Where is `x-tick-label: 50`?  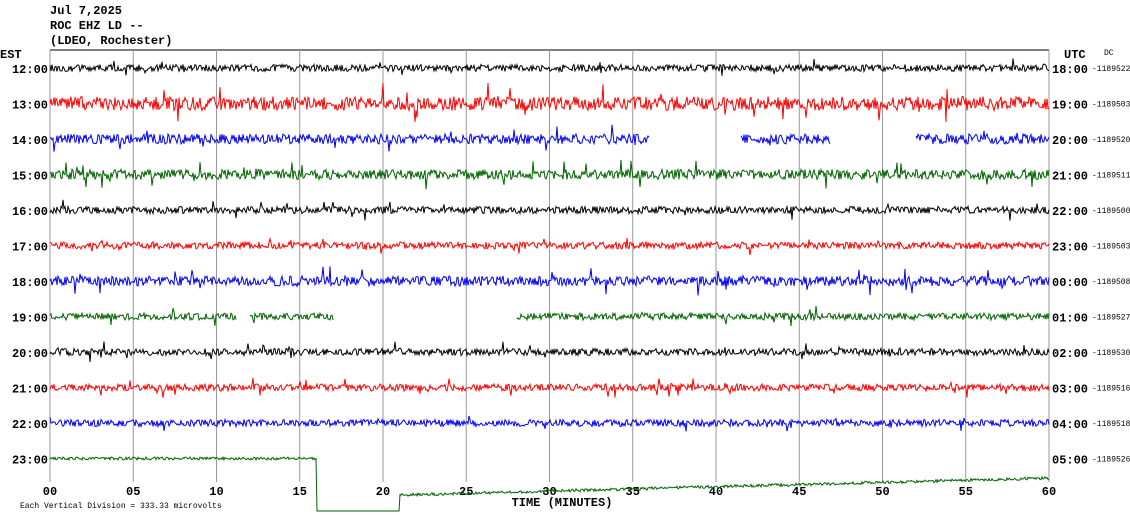 x-tick-label: 50 is located at coordinates (882, 492).